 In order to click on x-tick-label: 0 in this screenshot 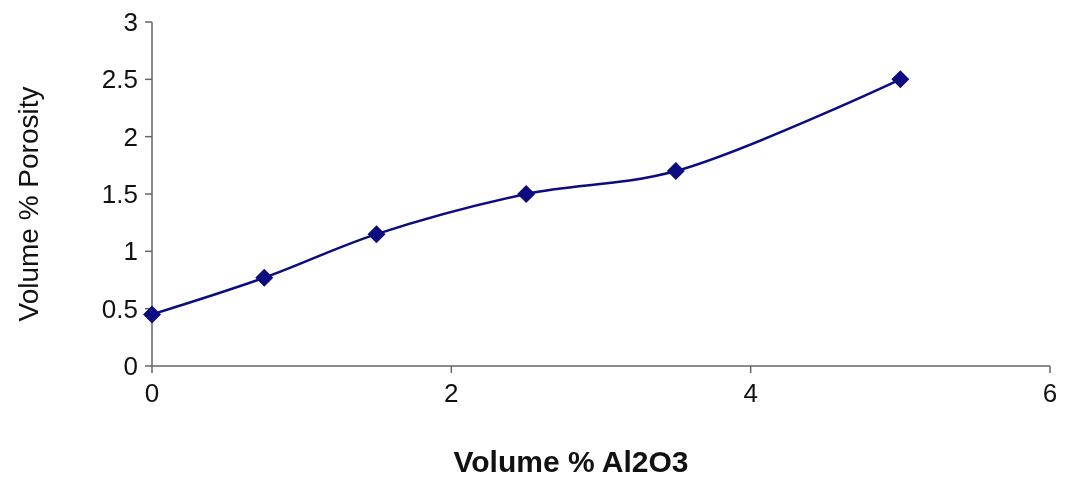, I will do `click(152, 393)`.